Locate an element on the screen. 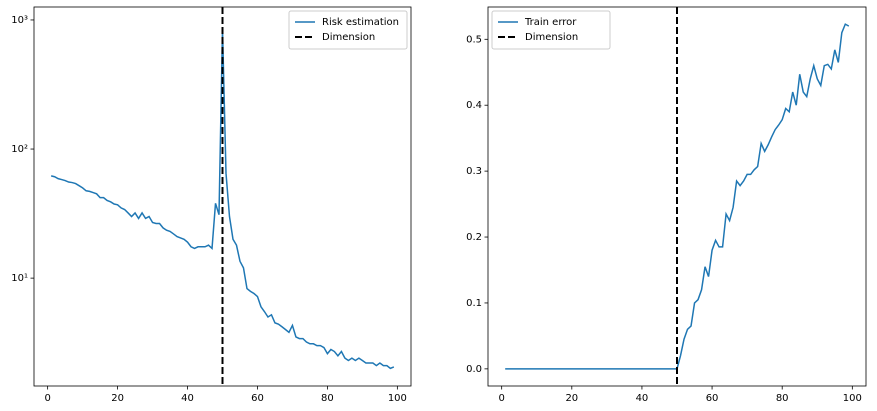  y-tick-label: 0.5 is located at coordinates (474, 39).